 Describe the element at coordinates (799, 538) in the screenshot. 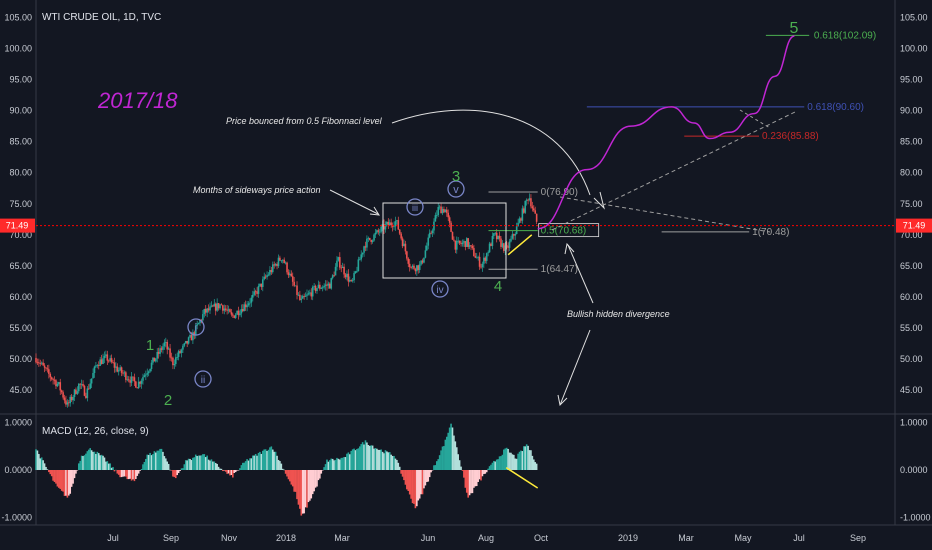

I see `time-tick-label: Jul` at that location.